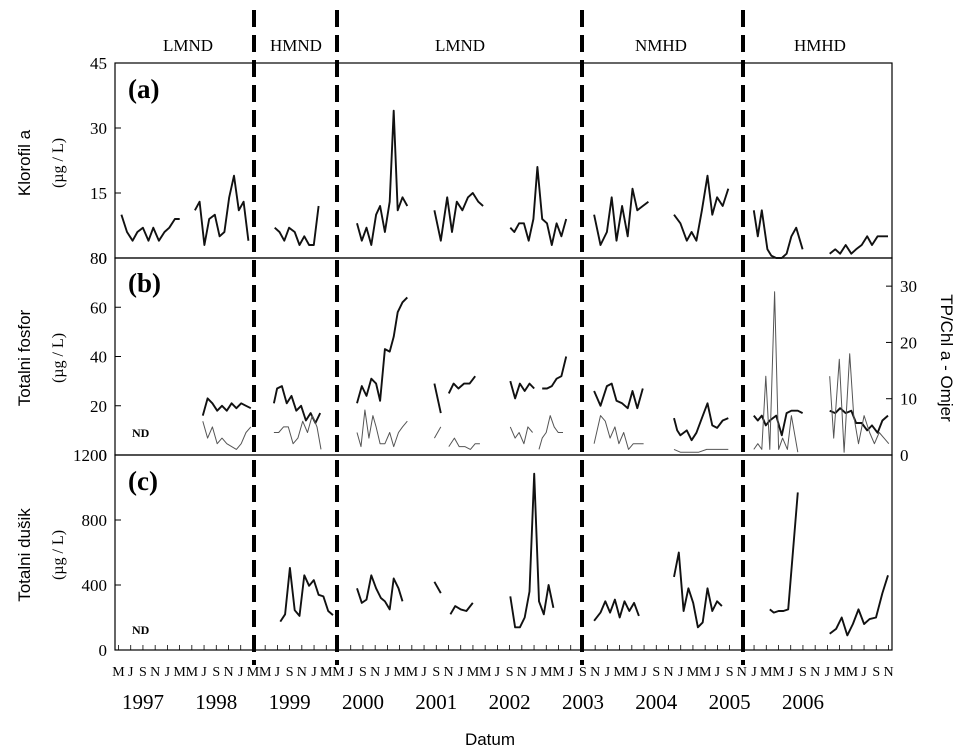  What do you see at coordinates (946, 358) in the screenshot?
I see `panel-b-y2label: TP/Chl a - Omjer` at bounding box center [946, 358].